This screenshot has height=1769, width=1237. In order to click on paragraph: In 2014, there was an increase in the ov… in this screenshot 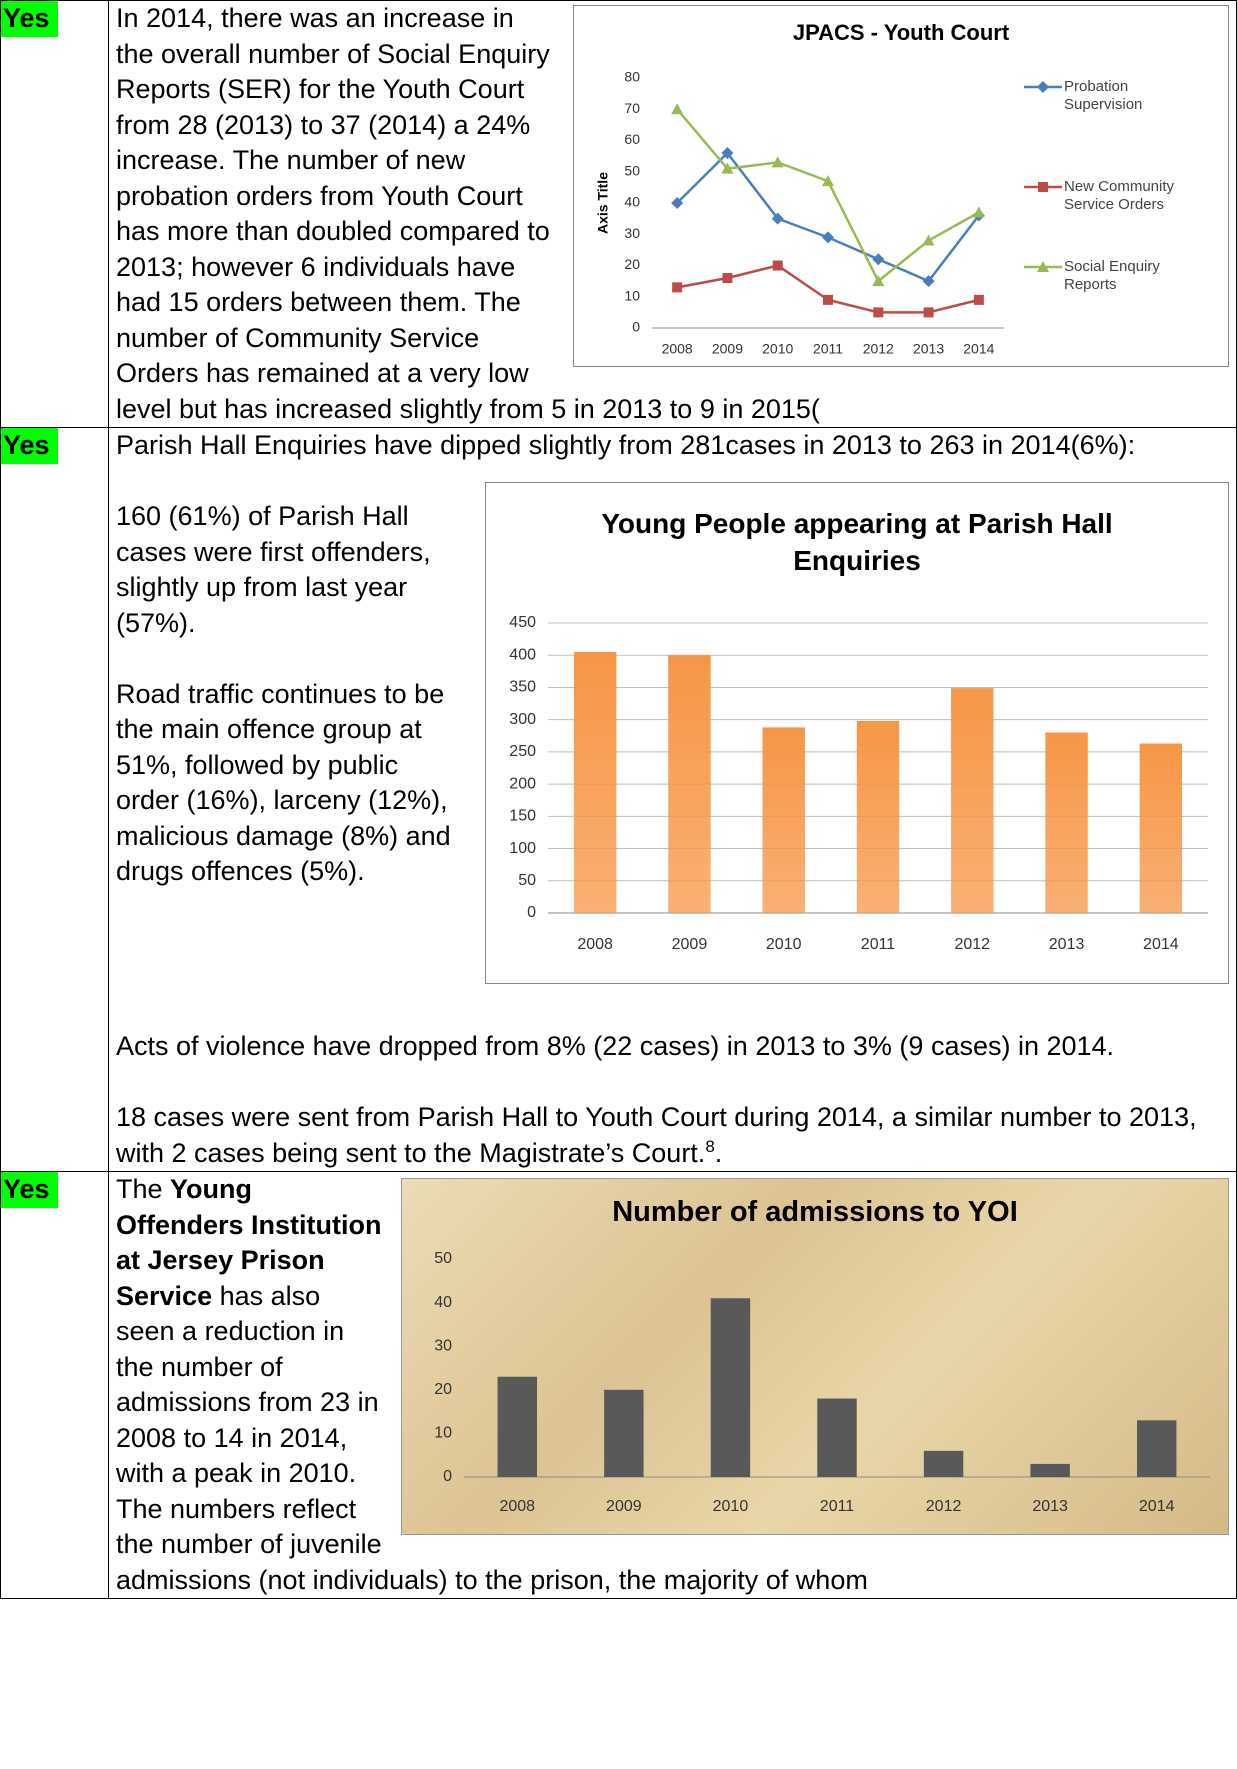, I will do `click(468, 213)`.